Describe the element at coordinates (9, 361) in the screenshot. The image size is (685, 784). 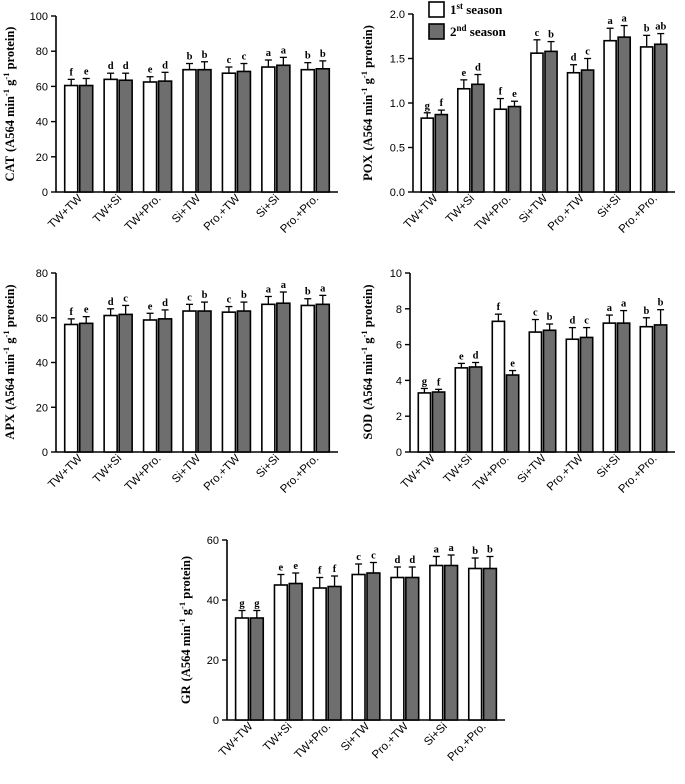
I see `y-axis-title: APX(A564 min-1 g-1 protein)` at that location.